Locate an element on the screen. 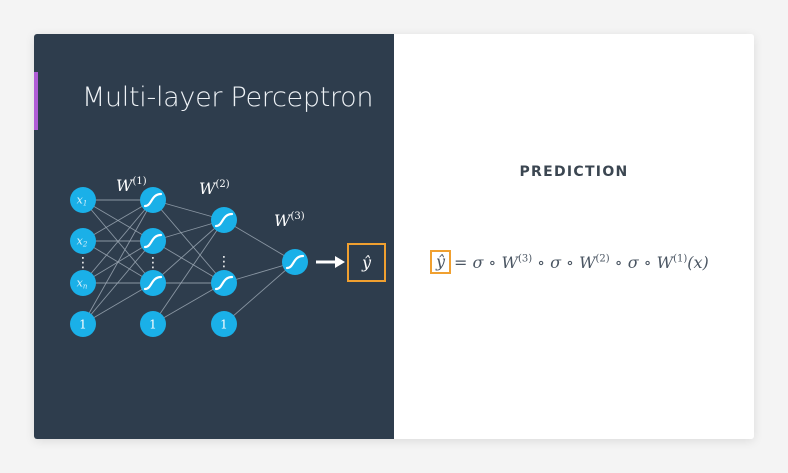 This screenshot has height=473, width=788. input-label: x1 is located at coordinates (82, 201).